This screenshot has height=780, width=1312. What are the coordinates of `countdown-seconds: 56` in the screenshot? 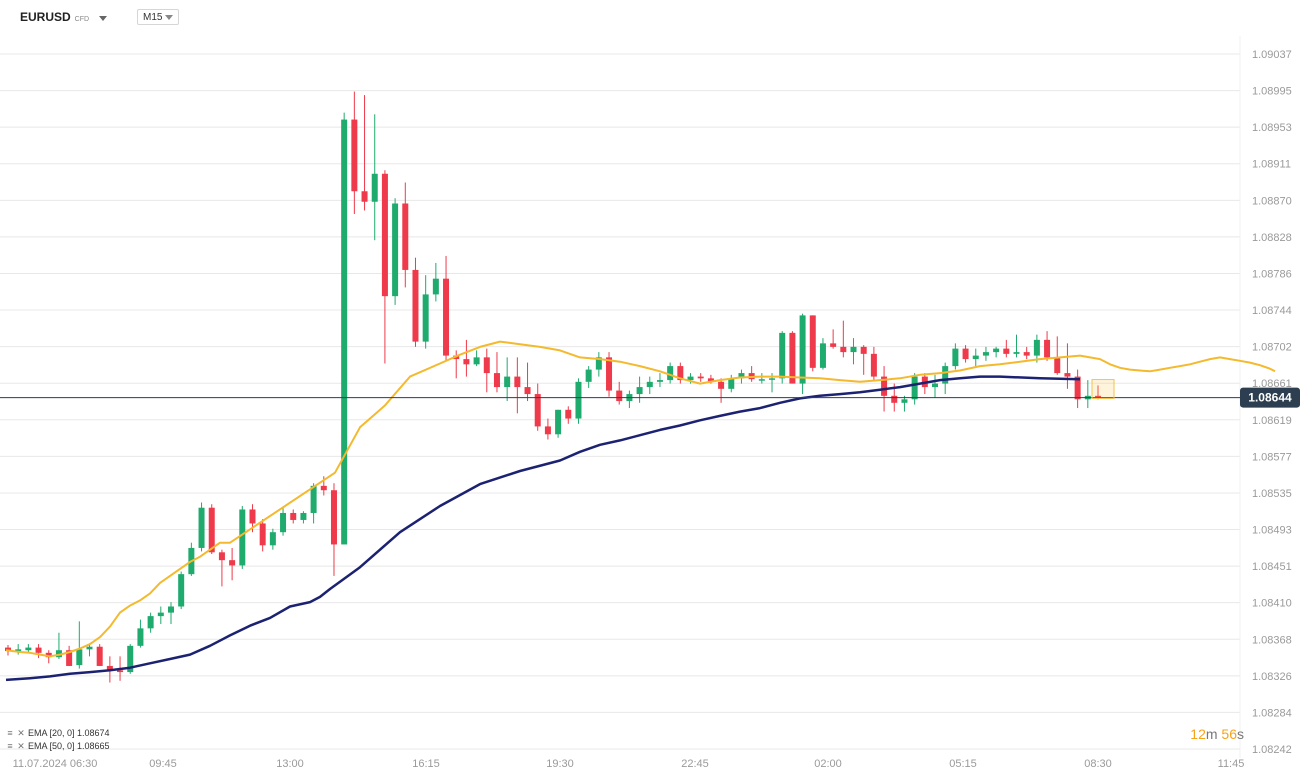 It's located at (1229, 734).